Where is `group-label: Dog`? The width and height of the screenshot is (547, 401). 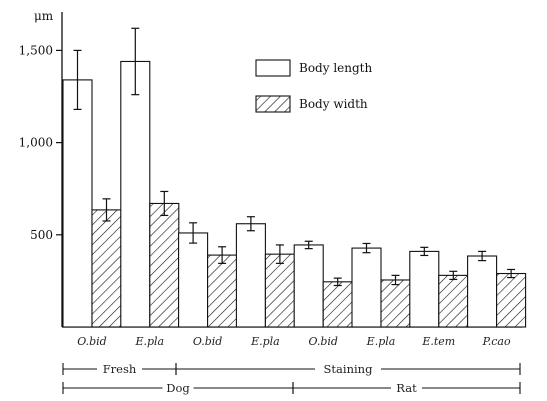 group-label: Dog is located at coordinates (178, 388).